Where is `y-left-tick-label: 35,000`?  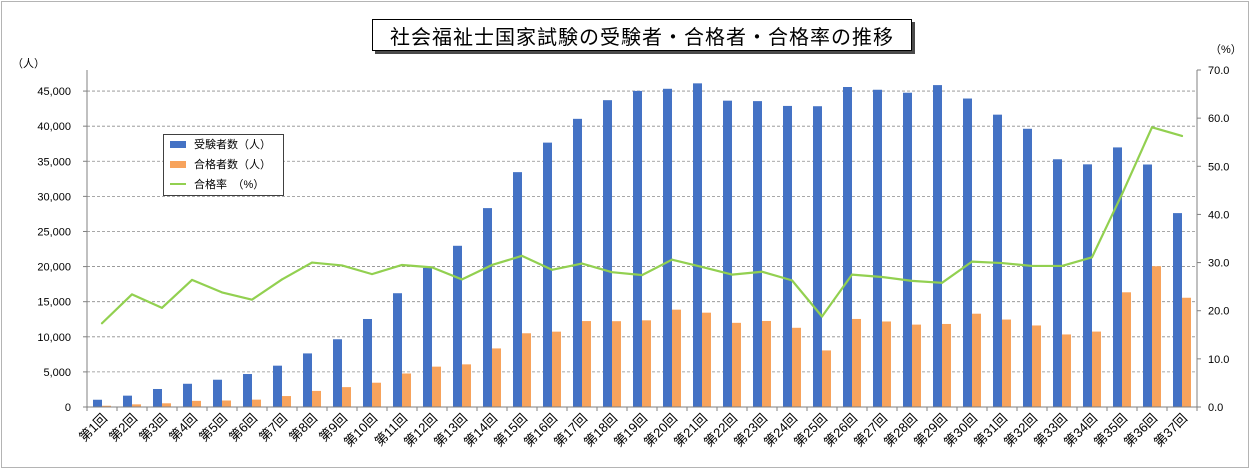 y-left-tick-label: 35,000 is located at coordinates (54, 162).